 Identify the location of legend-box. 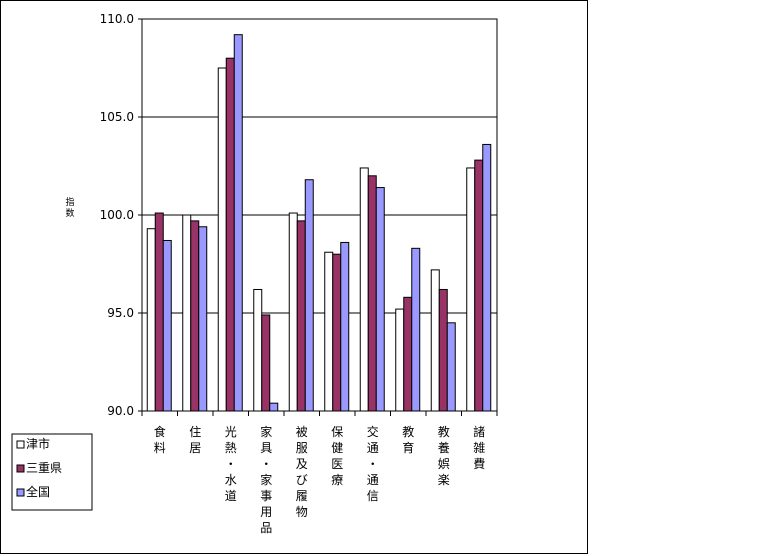
(52, 472).